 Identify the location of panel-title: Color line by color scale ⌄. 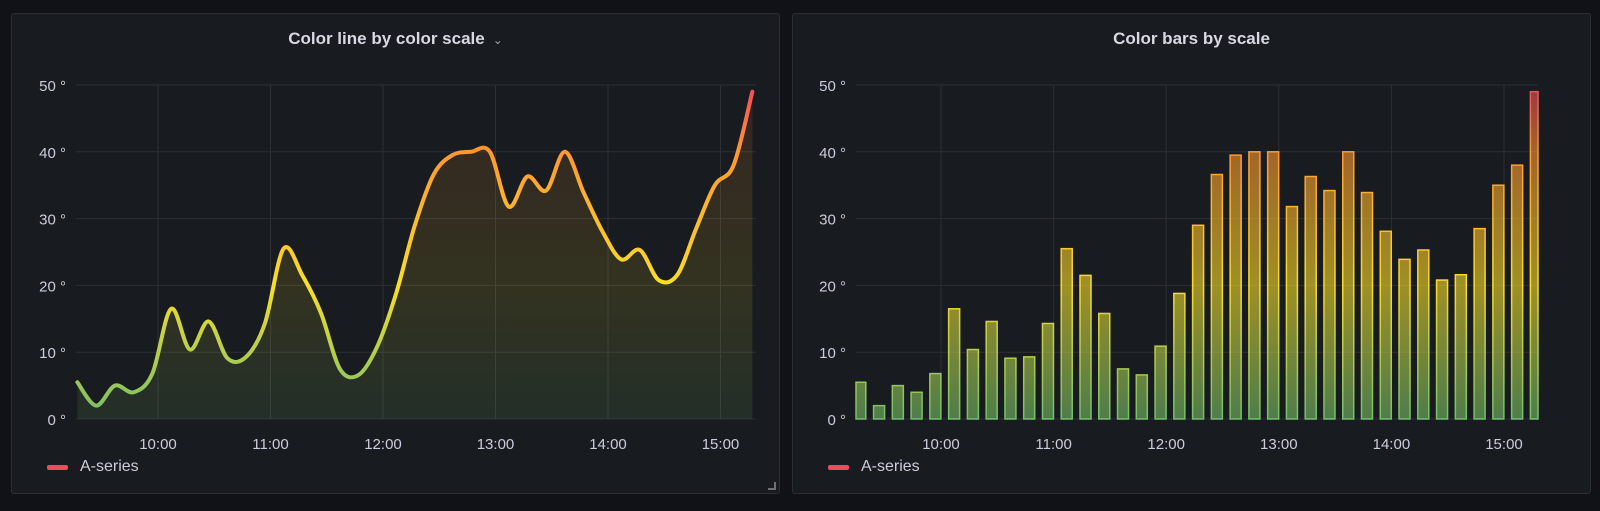
(395, 39).